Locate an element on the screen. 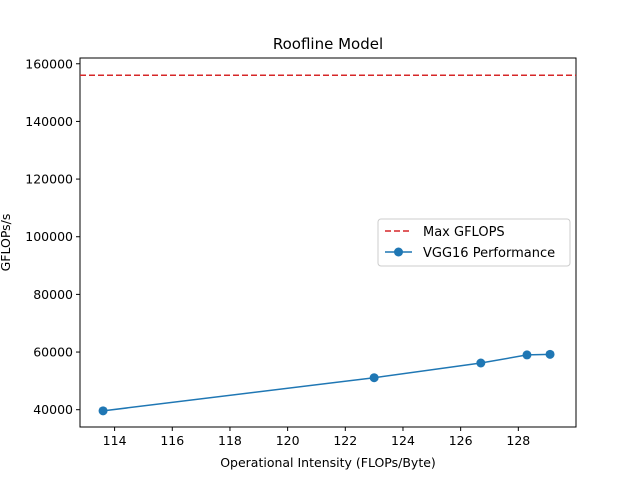  x-axis-title: Operational Intensity (FLOPs/Byte) is located at coordinates (328, 462).